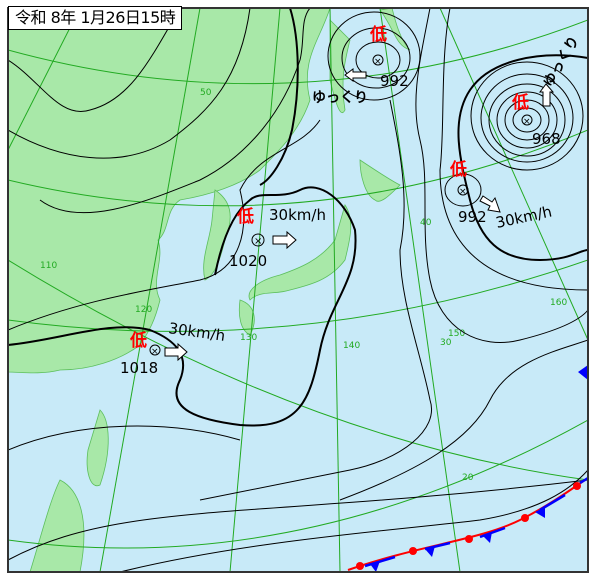 The width and height of the screenshot is (600, 581). I want to click on pressure-value: 968, so click(546, 139).